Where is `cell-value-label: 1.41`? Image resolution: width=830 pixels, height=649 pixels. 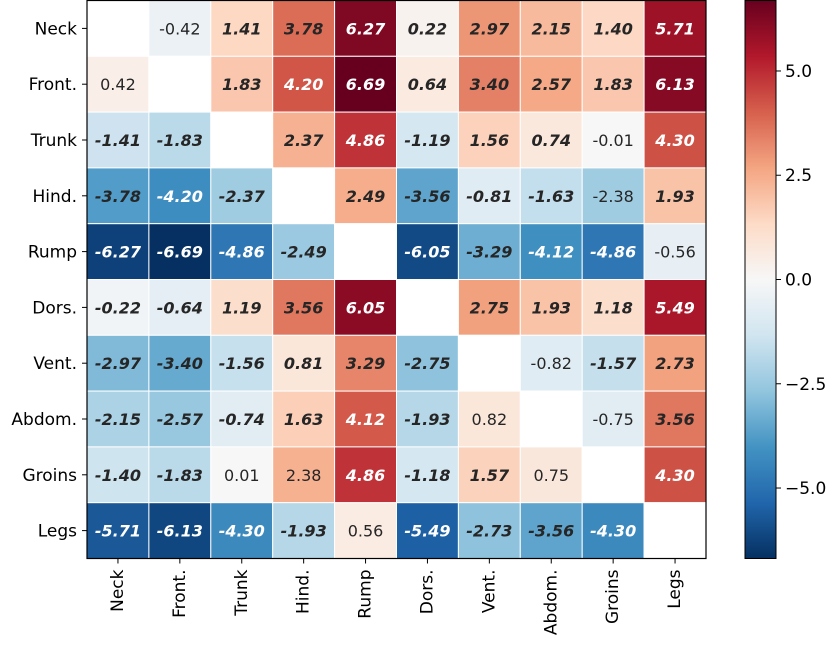
cell-value-label: 1.41 is located at coordinates (241, 28).